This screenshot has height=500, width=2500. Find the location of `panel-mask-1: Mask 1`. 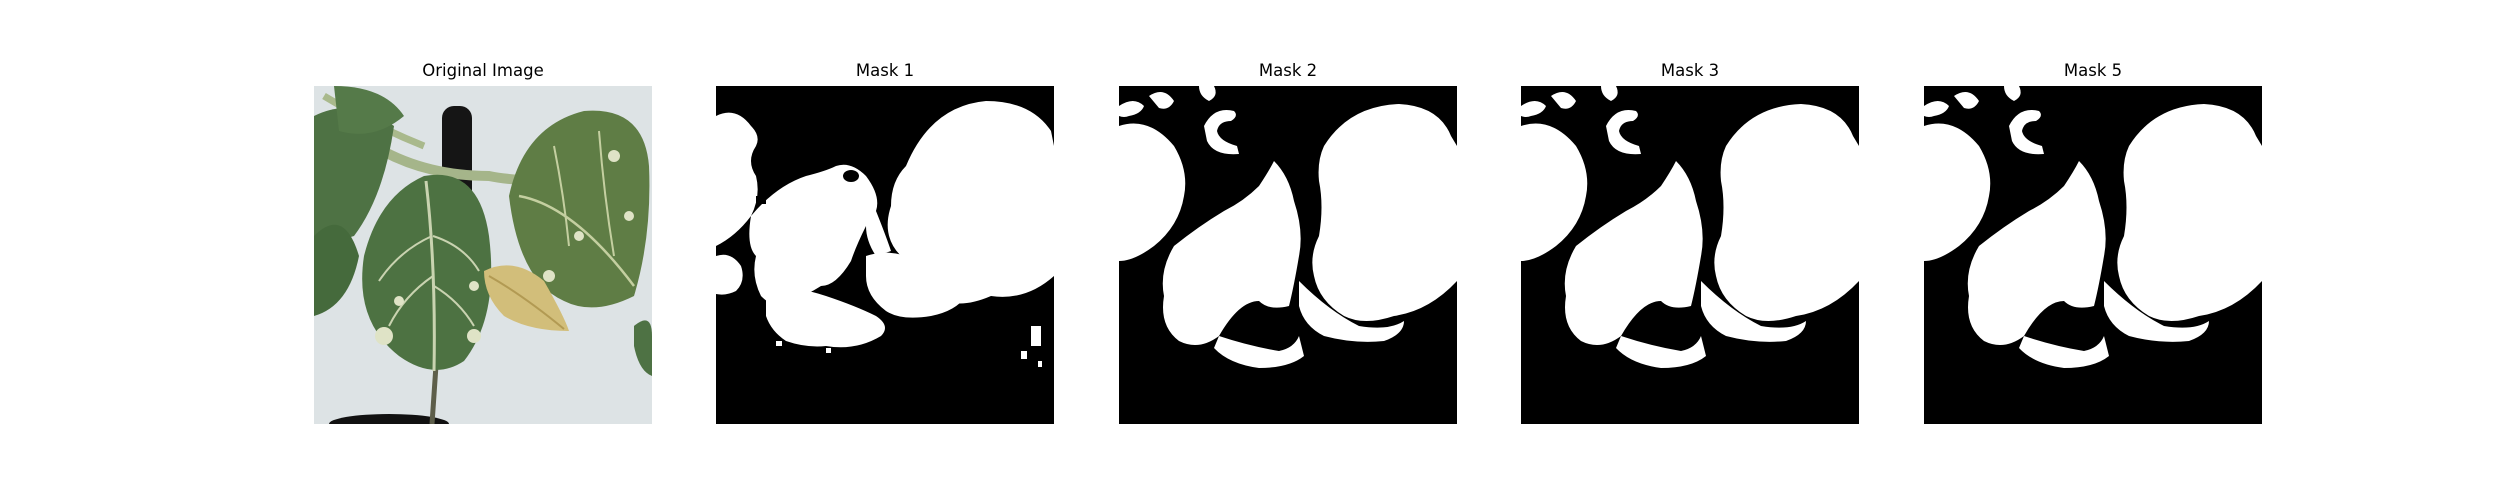

panel-mask-1: Mask 1 is located at coordinates (885, 242).